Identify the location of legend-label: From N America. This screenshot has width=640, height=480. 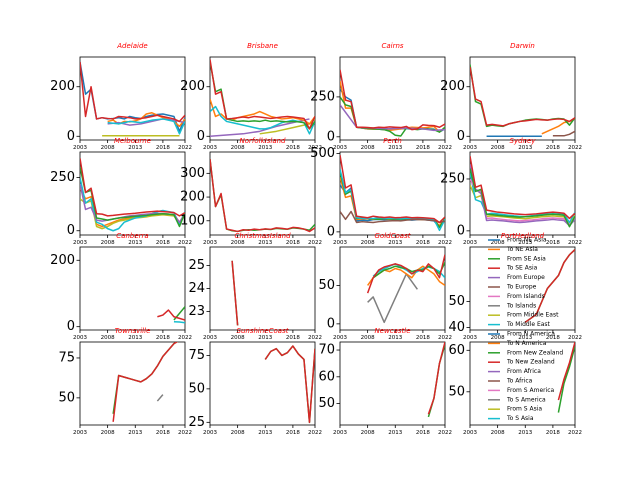
(531, 334).